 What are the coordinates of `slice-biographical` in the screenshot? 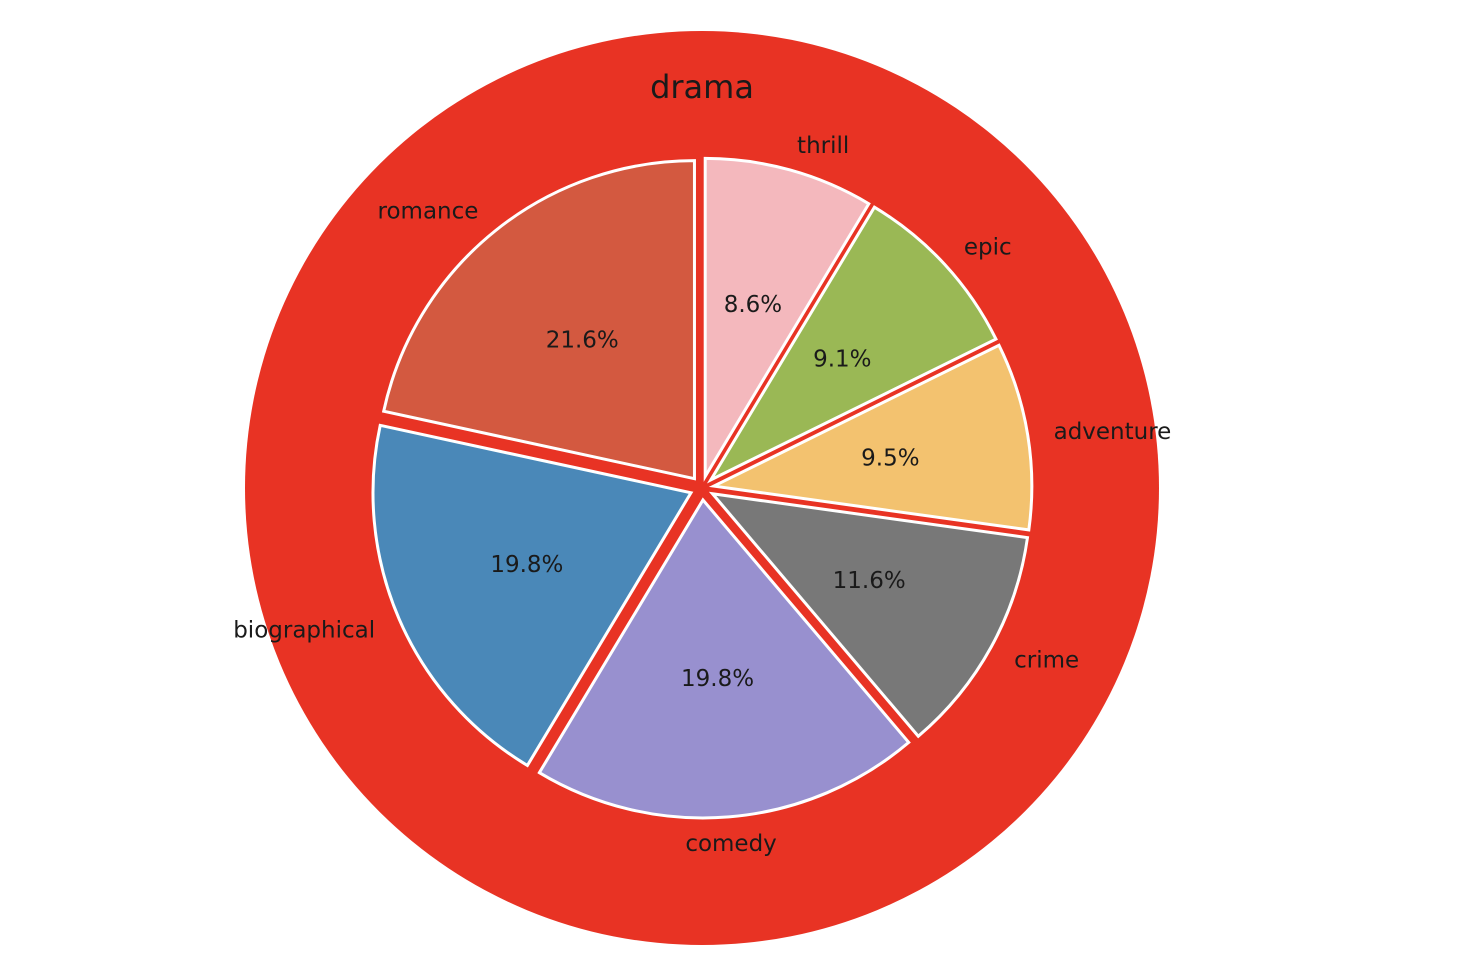 It's located at (532, 595).